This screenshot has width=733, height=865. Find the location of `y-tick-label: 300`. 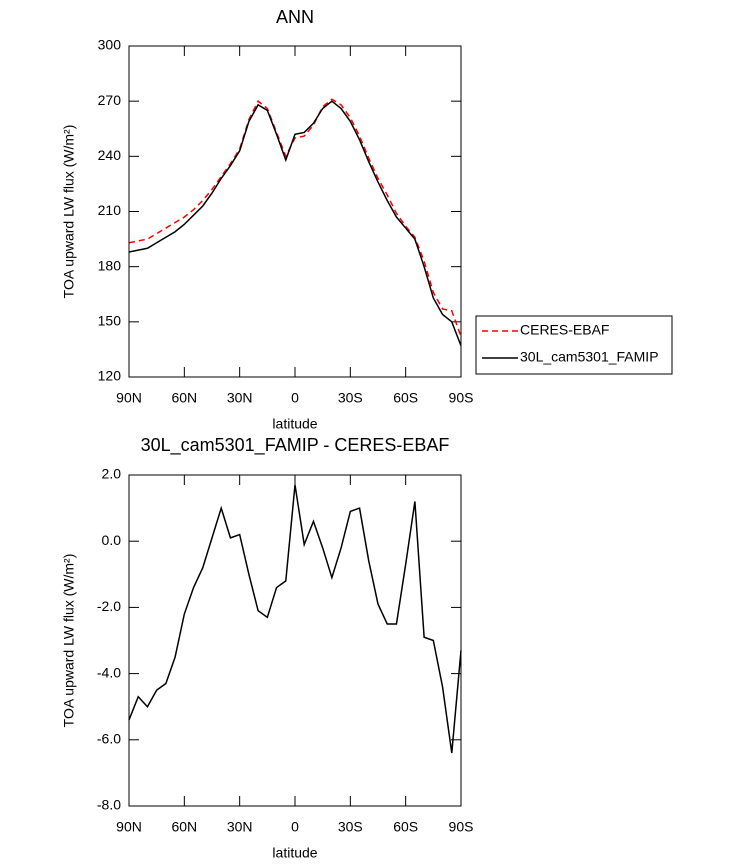

y-tick-label: 300 is located at coordinates (110, 45).